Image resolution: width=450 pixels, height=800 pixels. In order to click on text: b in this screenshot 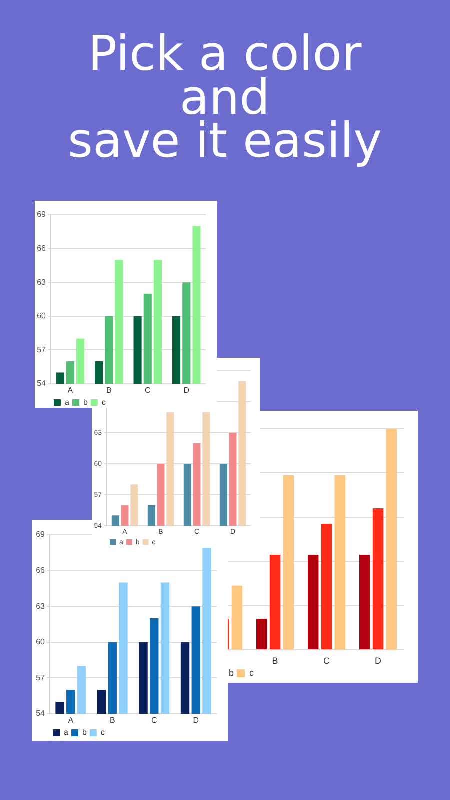, I will do `click(231, 673)`.